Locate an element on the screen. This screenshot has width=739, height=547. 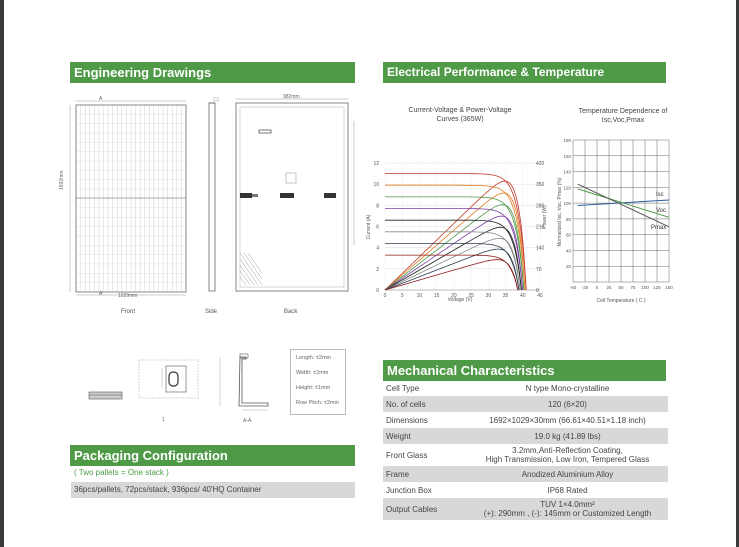
iv-y-right-tick: 140 is located at coordinates (540, 249).